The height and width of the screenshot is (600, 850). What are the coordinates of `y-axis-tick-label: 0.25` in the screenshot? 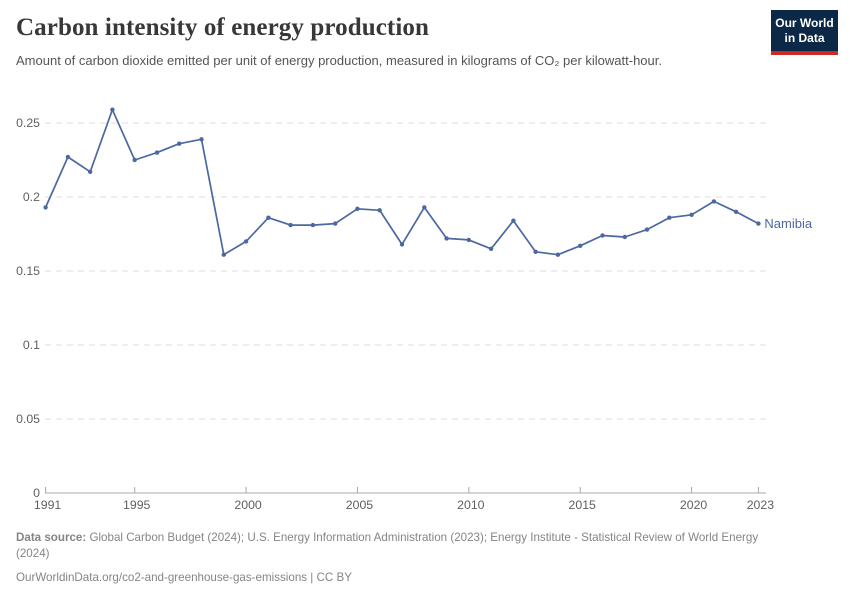 It's located at (28, 123).